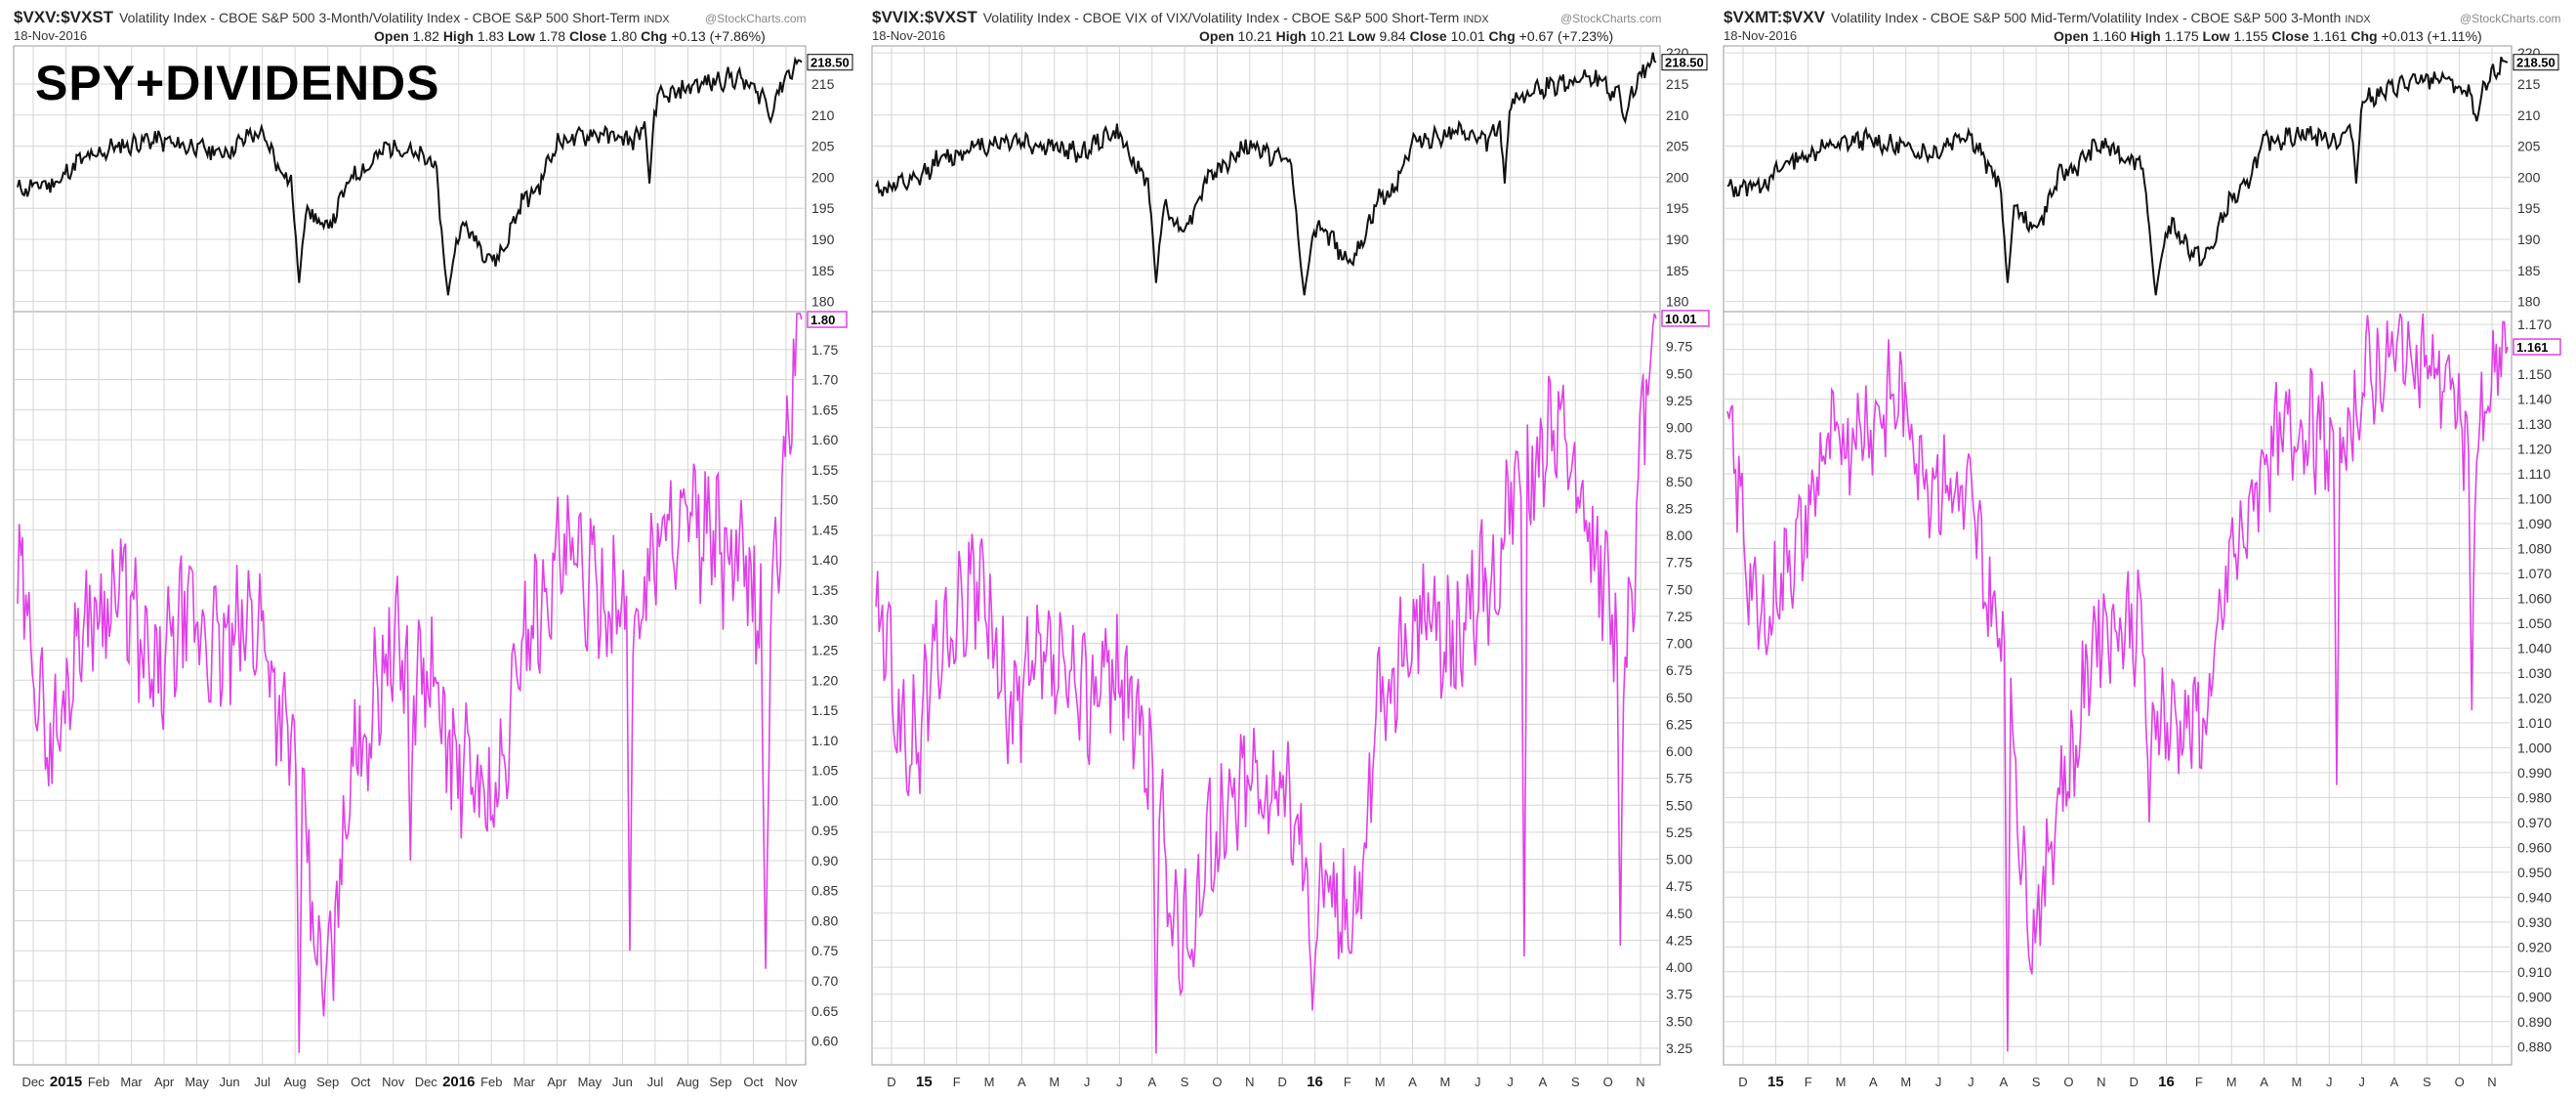 The image size is (2576, 1100). Describe the element at coordinates (164, 1082) in the screenshot. I see `panel-1-x-tick-label: Apr` at that location.